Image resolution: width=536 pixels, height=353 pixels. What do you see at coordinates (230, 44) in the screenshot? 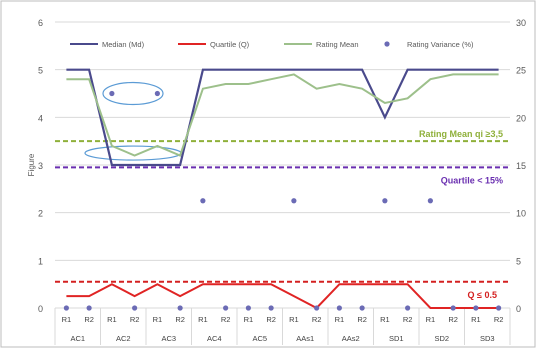
I see `legend-label: Quartile (Q)` at bounding box center [230, 44].